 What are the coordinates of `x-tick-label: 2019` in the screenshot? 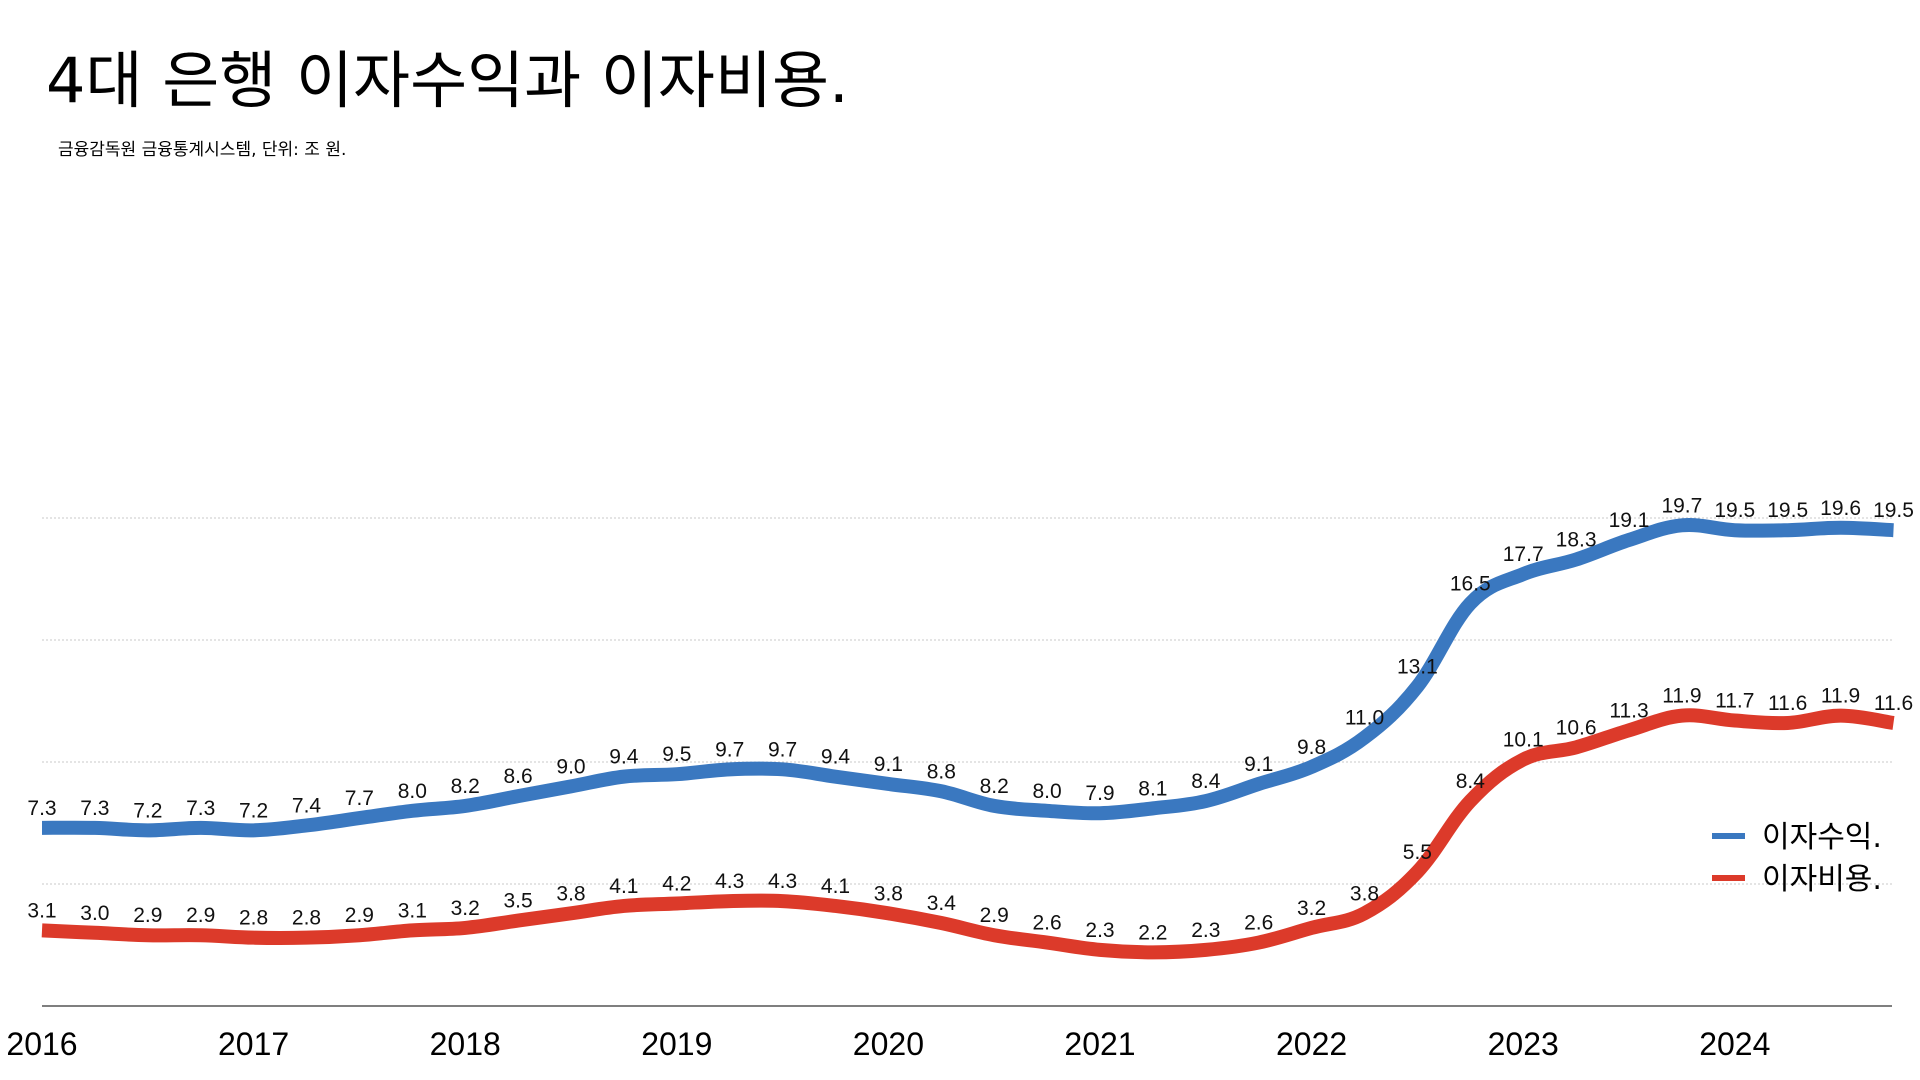 It's located at (676, 1044).